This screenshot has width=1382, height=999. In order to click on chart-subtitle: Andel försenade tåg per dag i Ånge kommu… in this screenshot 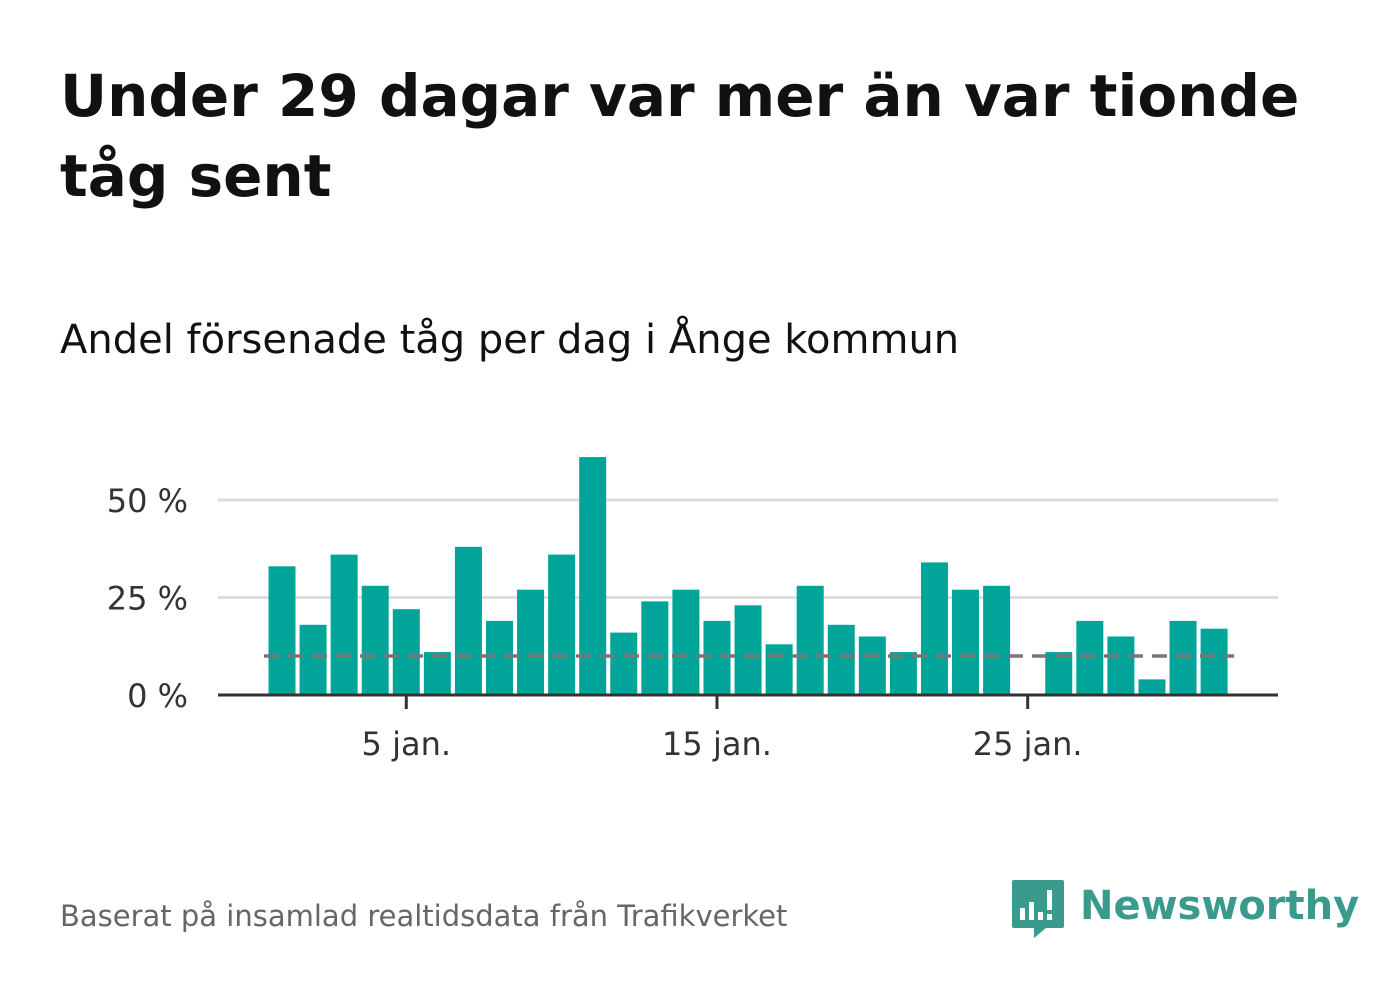, I will do `click(510, 340)`.